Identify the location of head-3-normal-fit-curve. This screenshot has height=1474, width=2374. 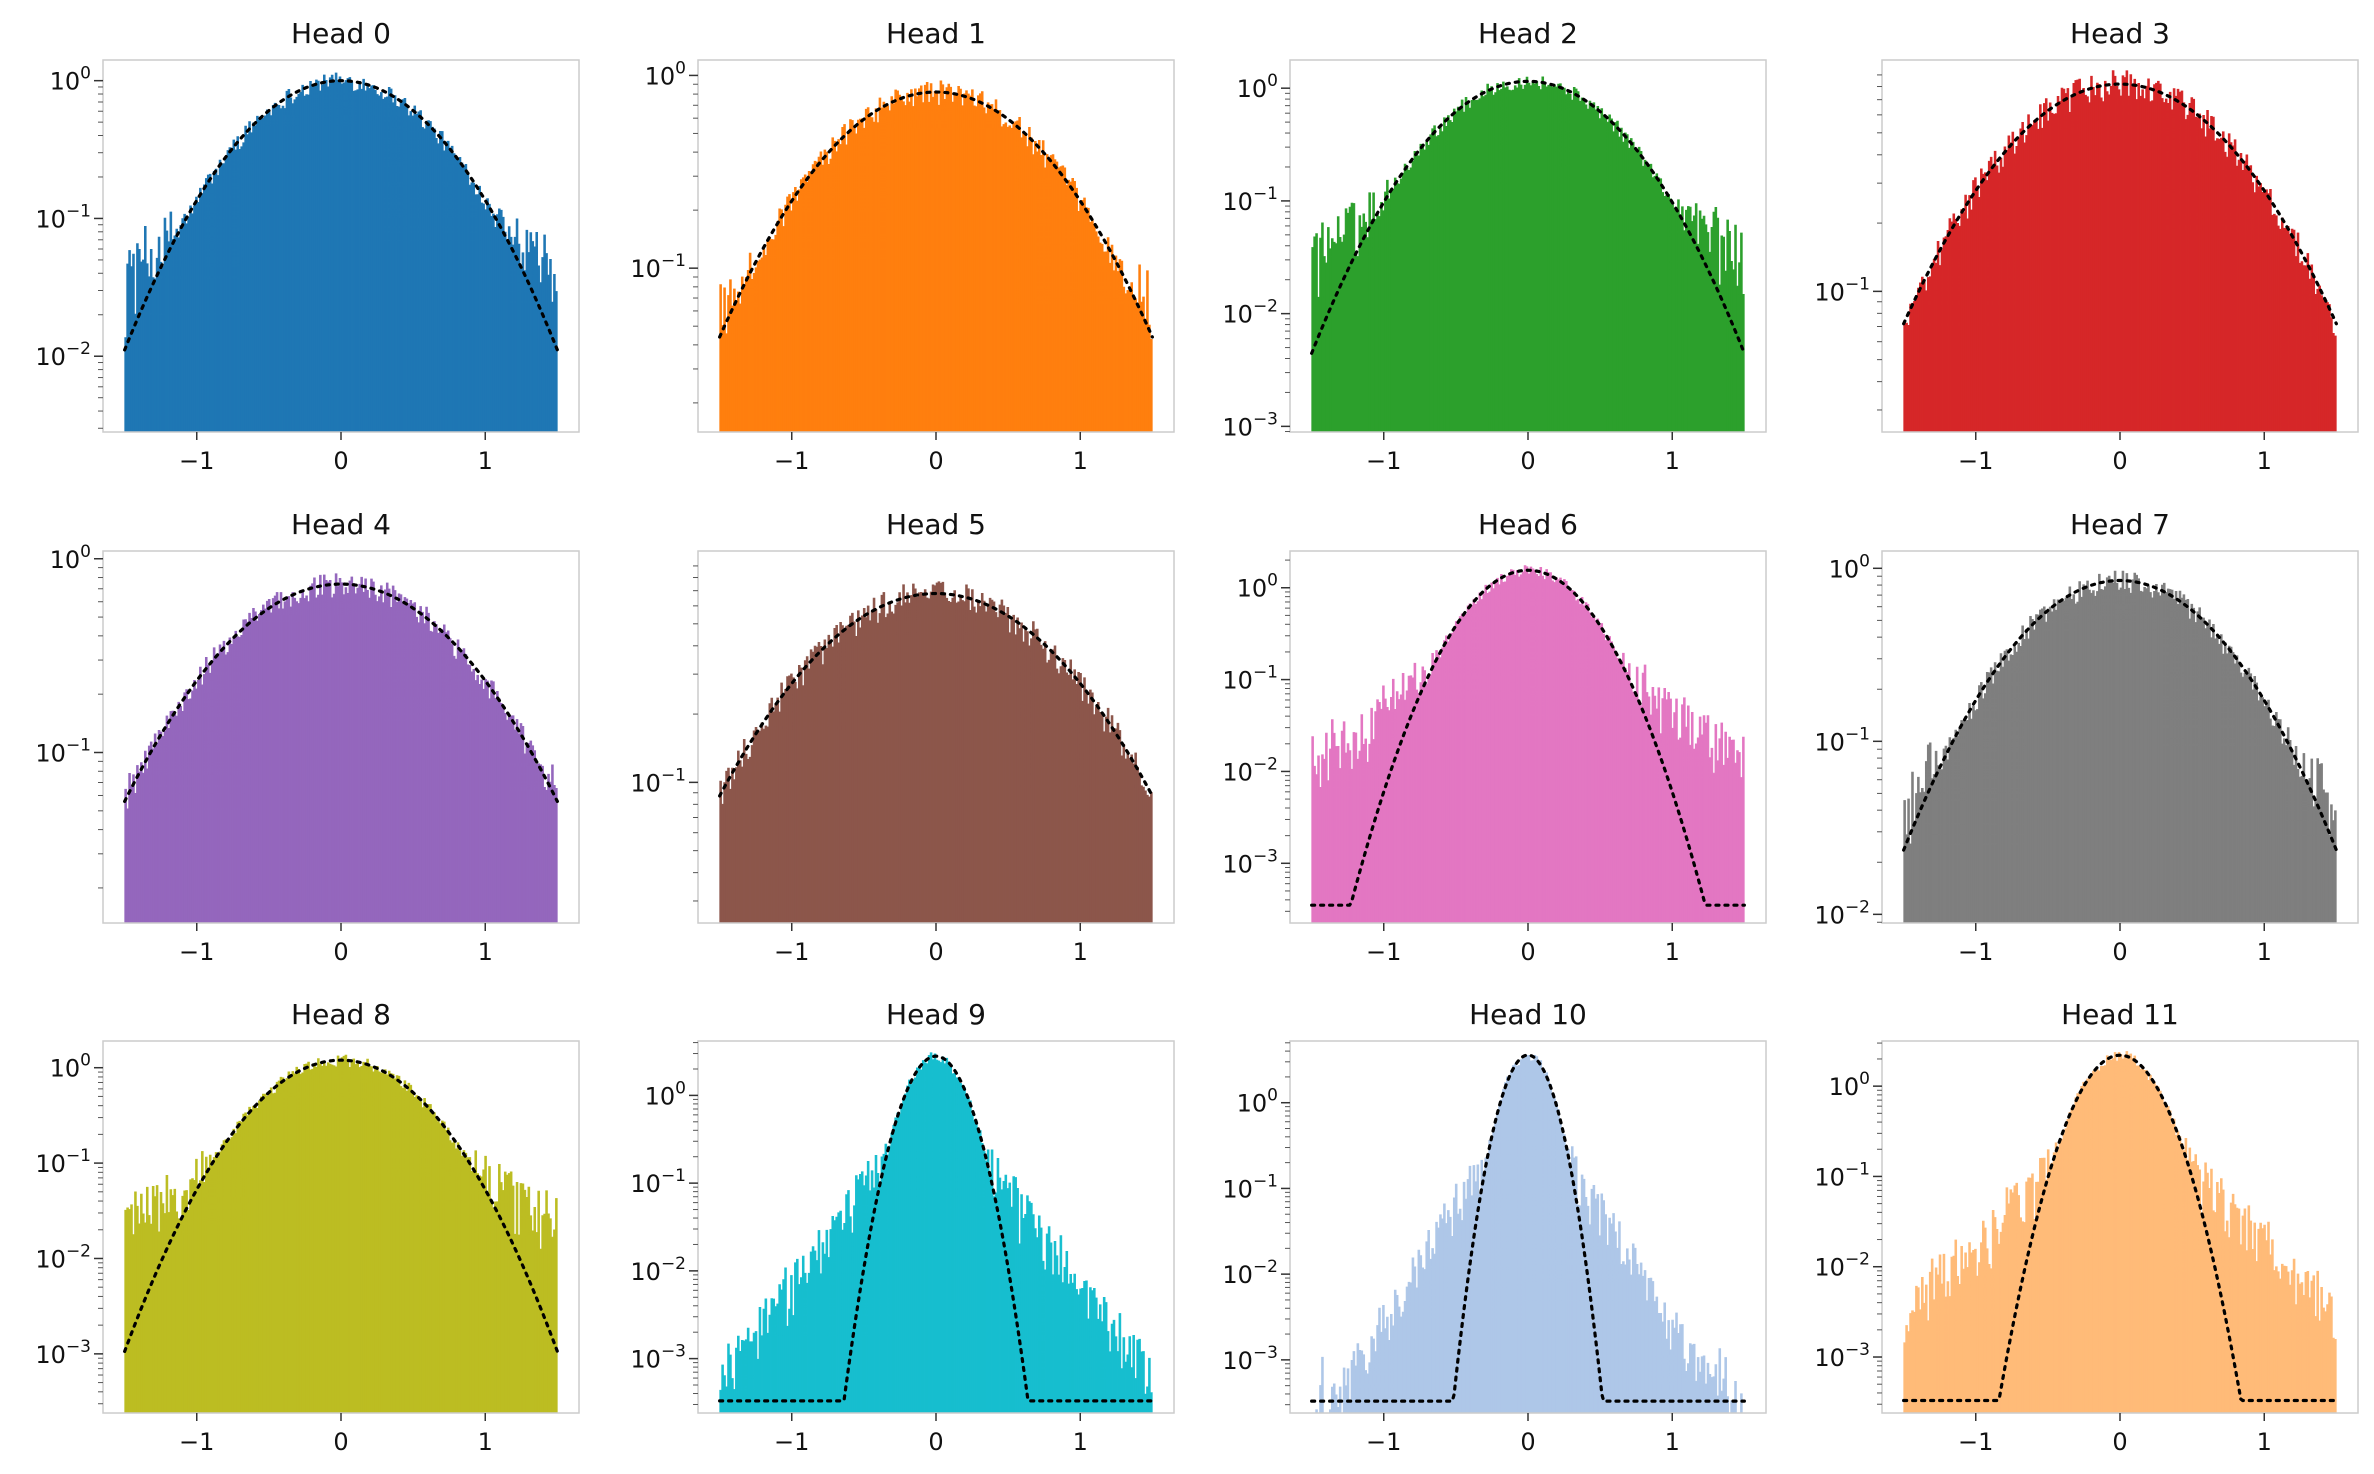
(2120, 204).